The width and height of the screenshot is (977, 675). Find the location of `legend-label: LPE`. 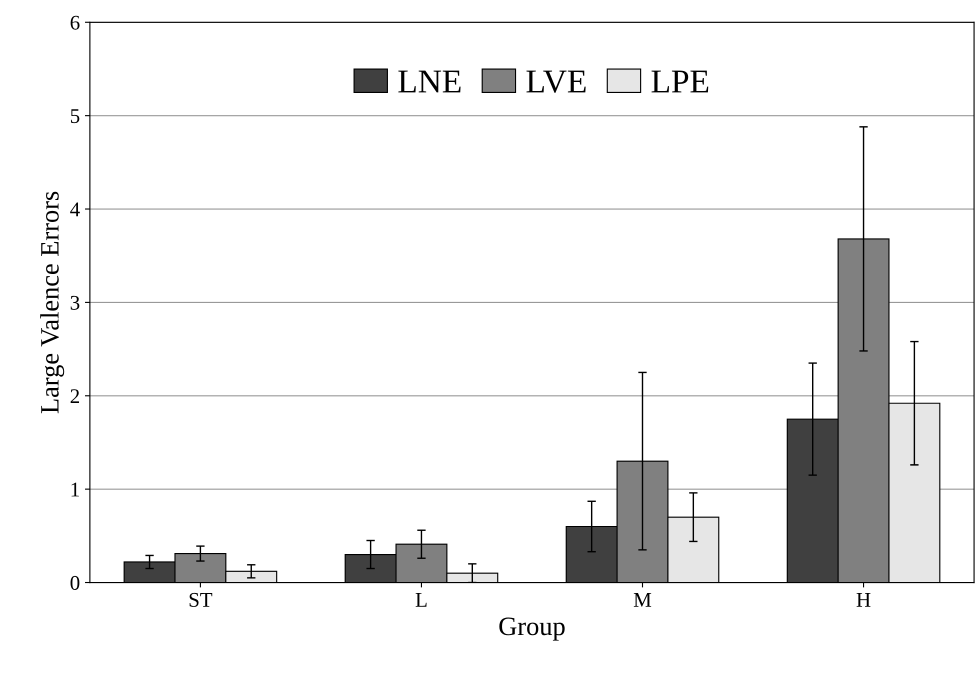

legend-label: LPE is located at coordinates (680, 81).